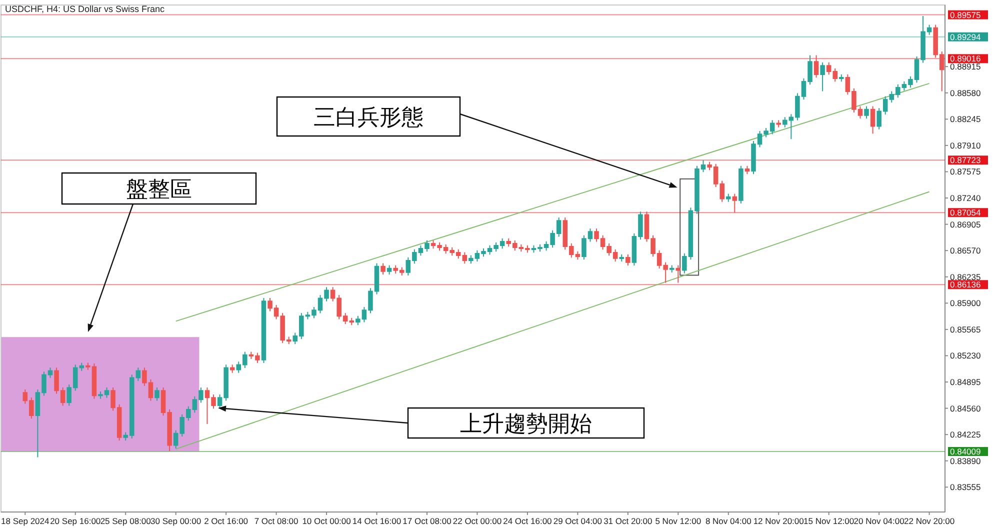 The height and width of the screenshot is (529, 1000). Describe the element at coordinates (25, 521) in the screenshot. I see `x-tick-label: 18 Sep 2024` at that location.